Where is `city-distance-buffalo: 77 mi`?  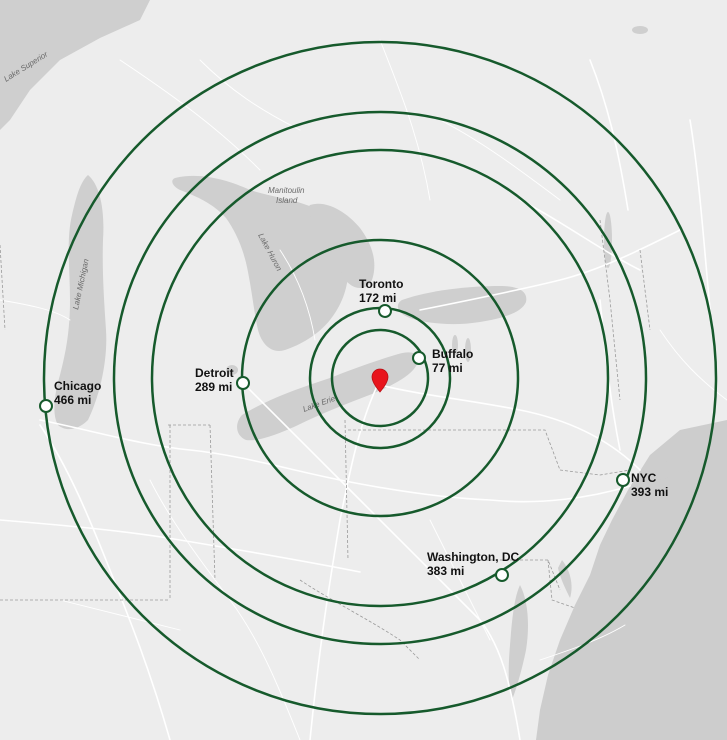
city-distance-buffalo: 77 mi is located at coordinates (447, 368).